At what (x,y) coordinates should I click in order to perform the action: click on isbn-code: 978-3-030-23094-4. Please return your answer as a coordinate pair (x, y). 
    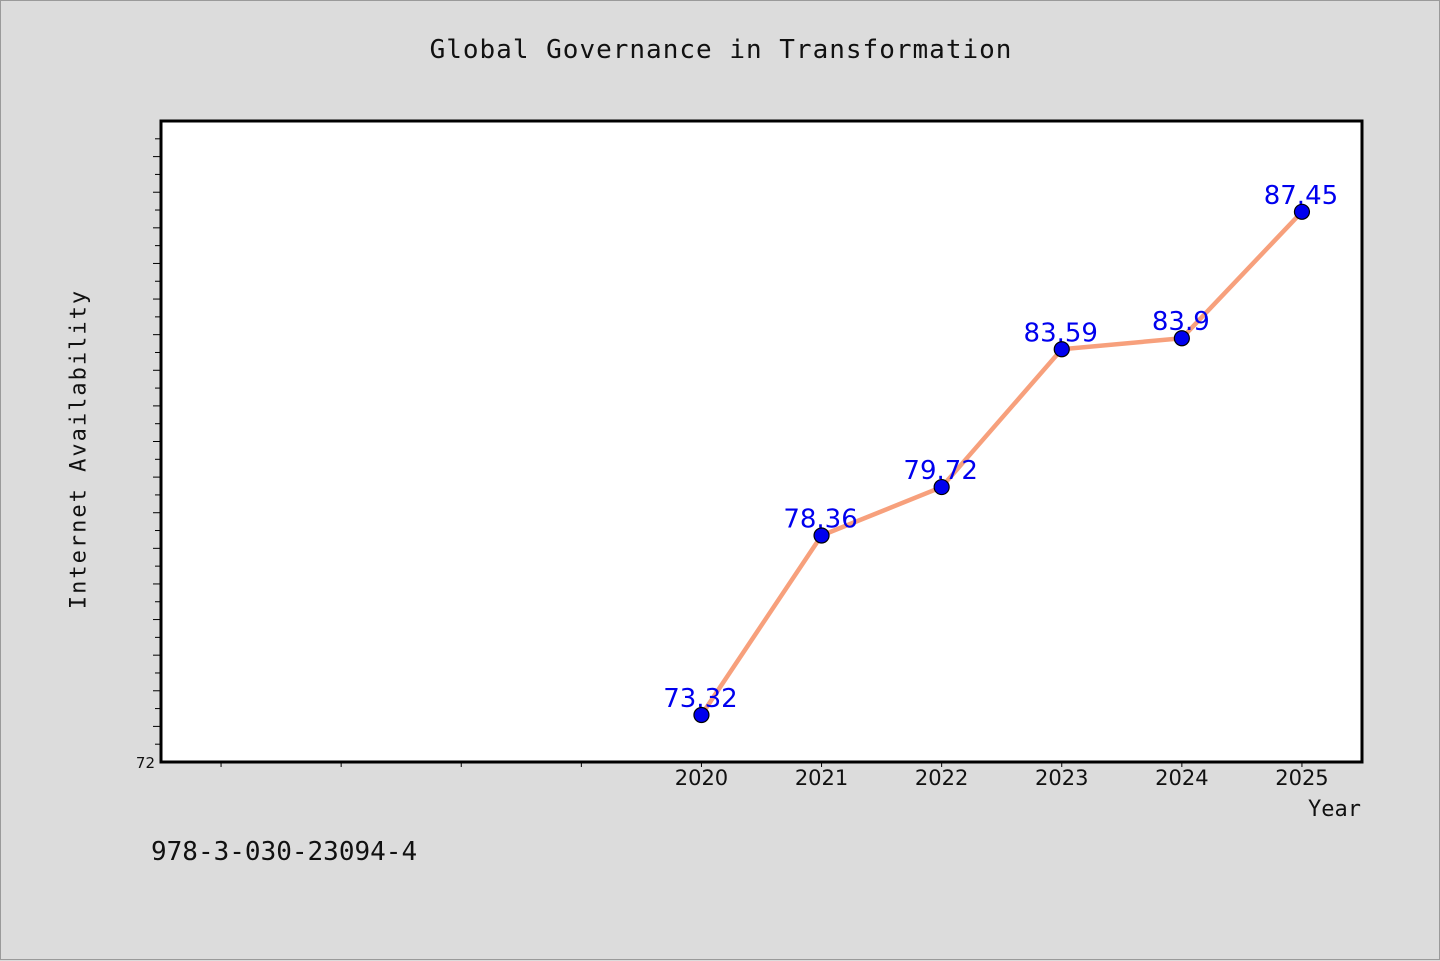
    Looking at the image, I should click on (284, 852).